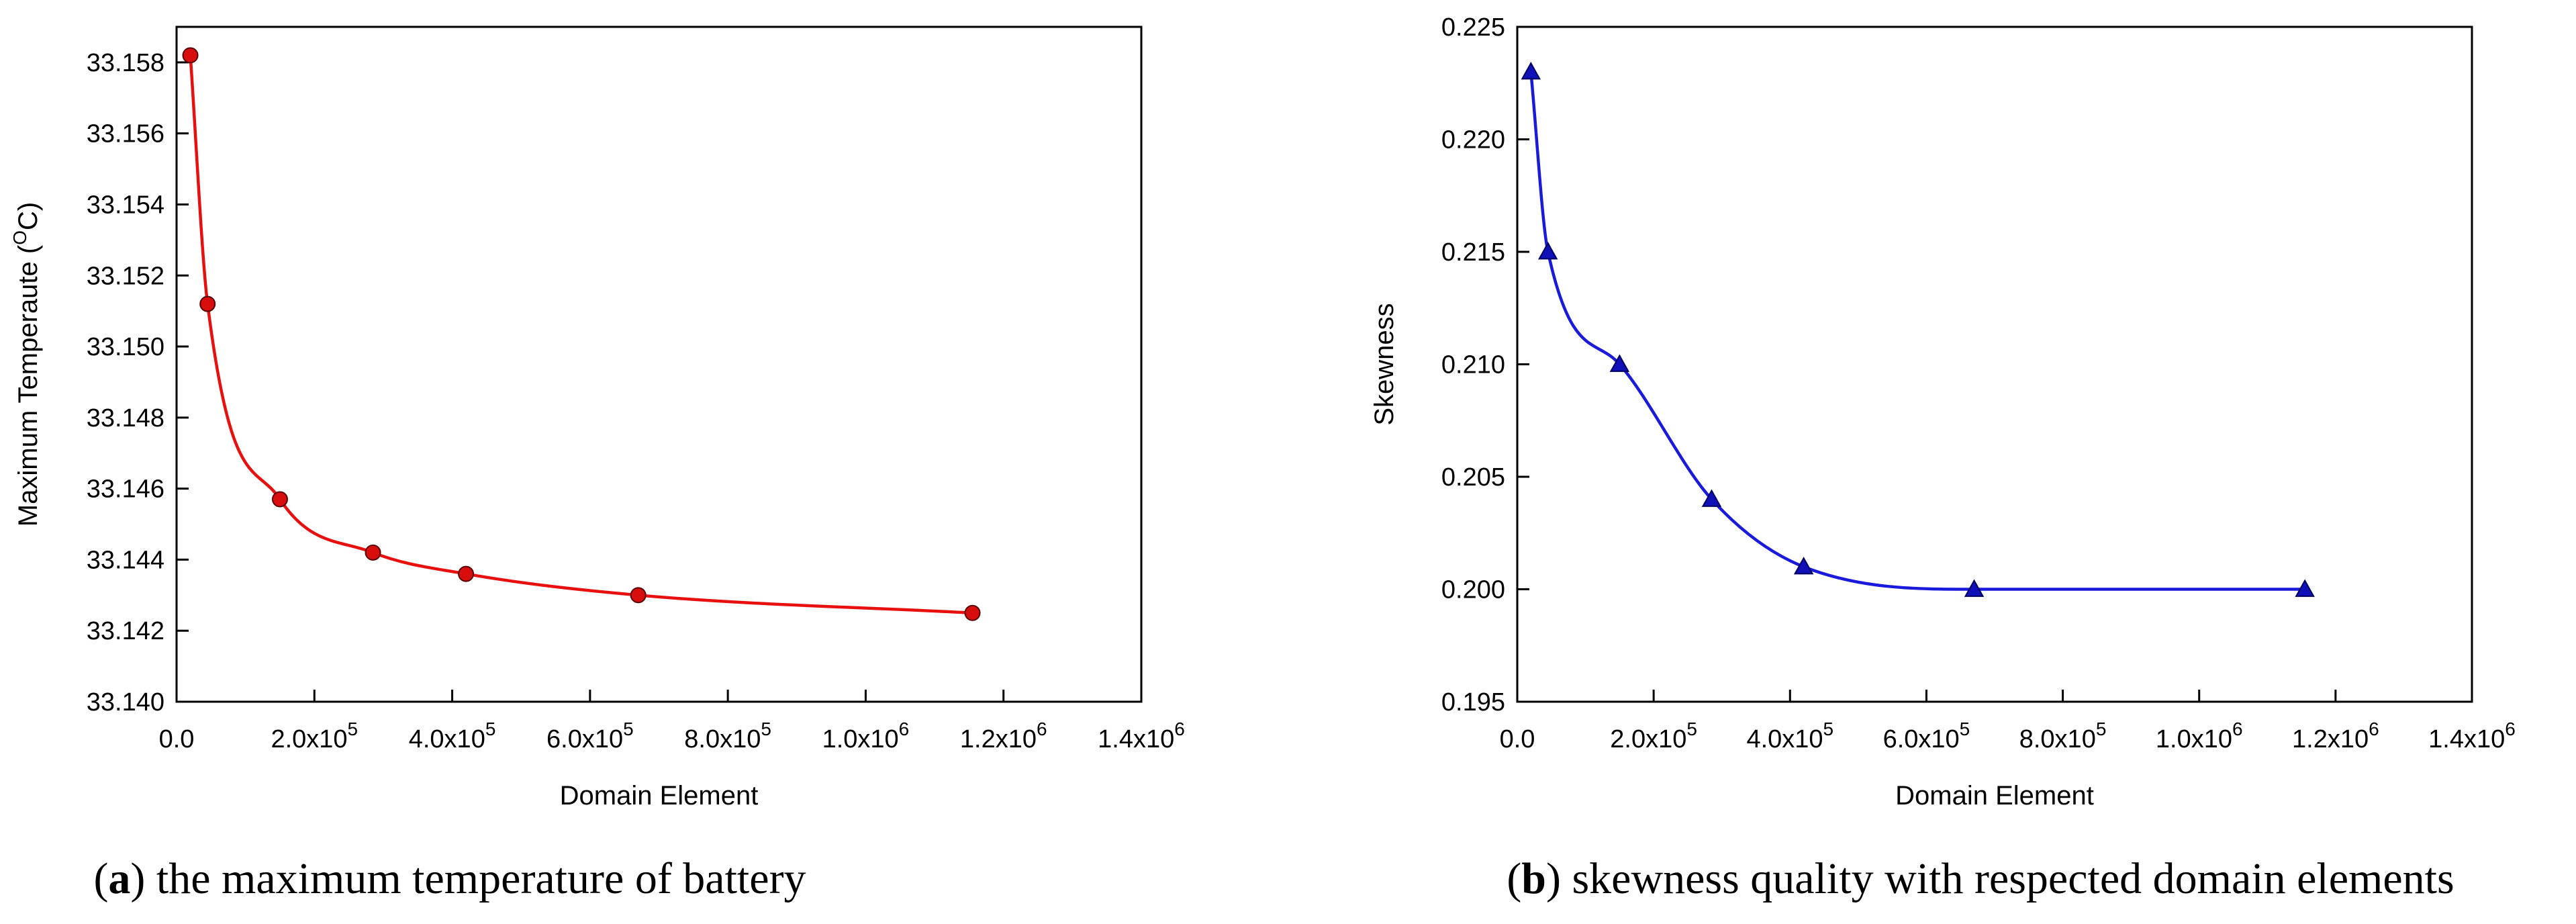 This screenshot has width=2576, height=924. Describe the element at coordinates (1473, 590) in the screenshot. I see `y-tick-label: 0.200` at that location.